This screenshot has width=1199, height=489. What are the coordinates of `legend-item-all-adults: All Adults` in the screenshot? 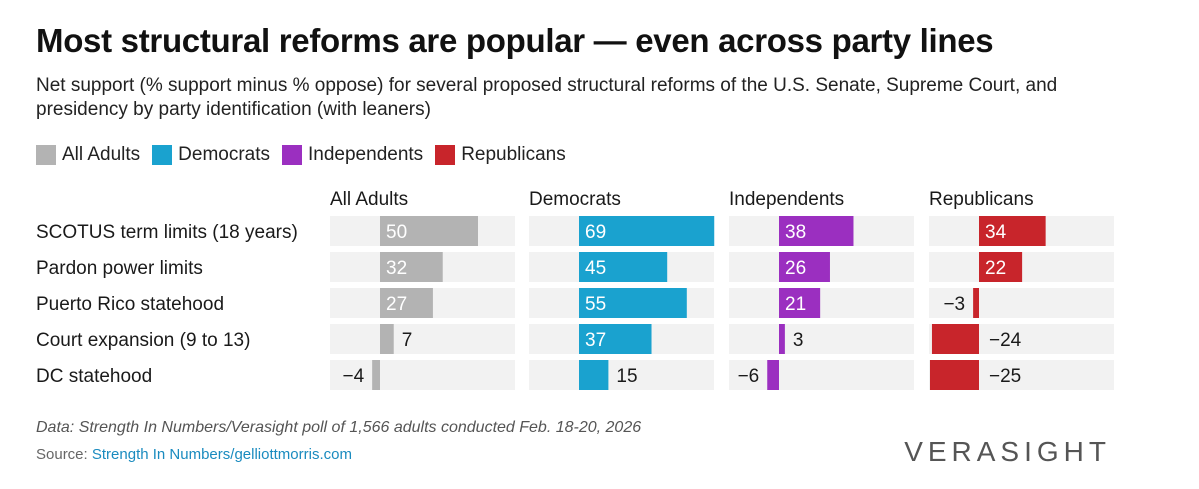 It's located at (88, 155).